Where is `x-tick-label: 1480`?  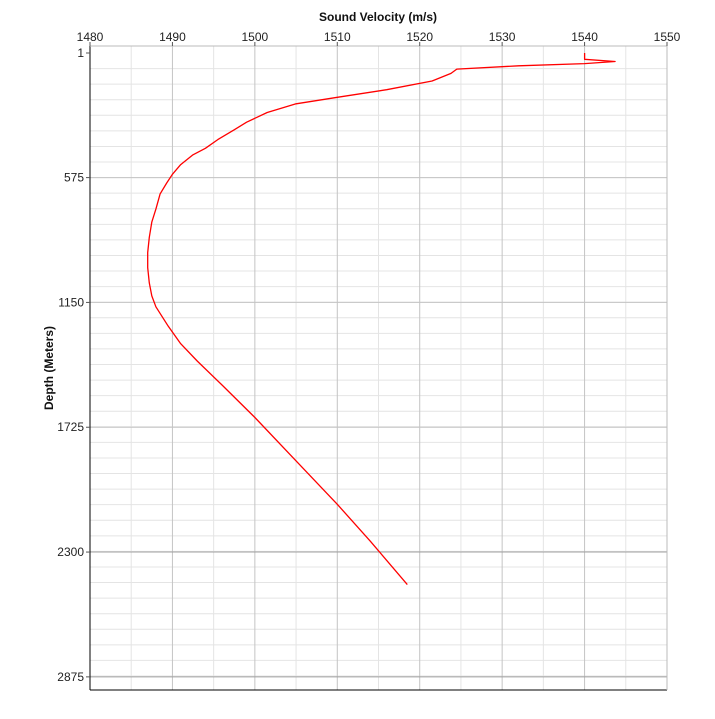
x-tick-label: 1480 is located at coordinates (90, 37).